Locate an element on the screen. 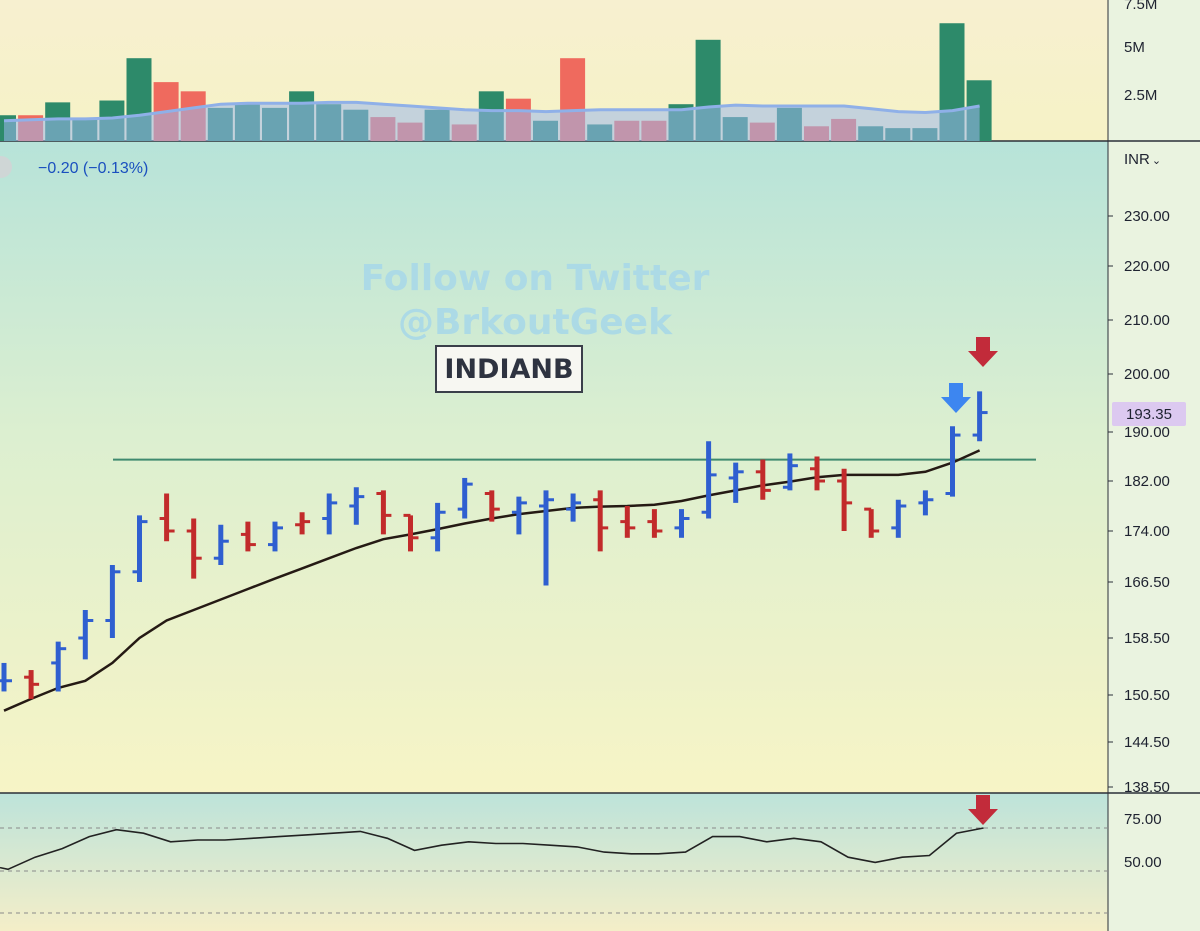 Image resolution: width=1200 pixels, height=931 pixels. watermark-line-2: @BrkoutGeek is located at coordinates (535, 322).